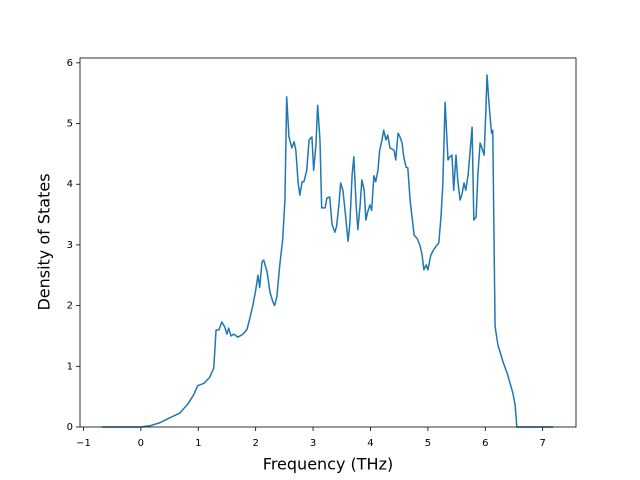  What do you see at coordinates (198, 443) in the screenshot?
I see `x-tick-label: 1` at bounding box center [198, 443].